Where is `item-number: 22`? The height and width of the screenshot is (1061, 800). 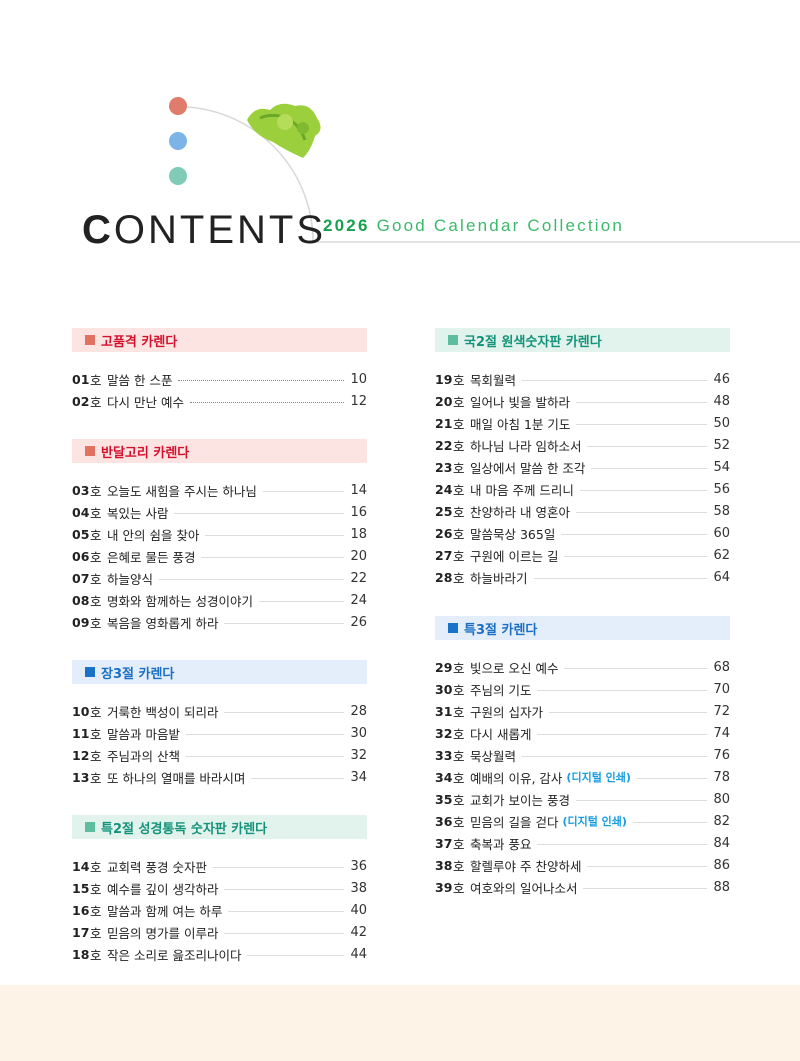
item-number: 22 is located at coordinates (444, 445).